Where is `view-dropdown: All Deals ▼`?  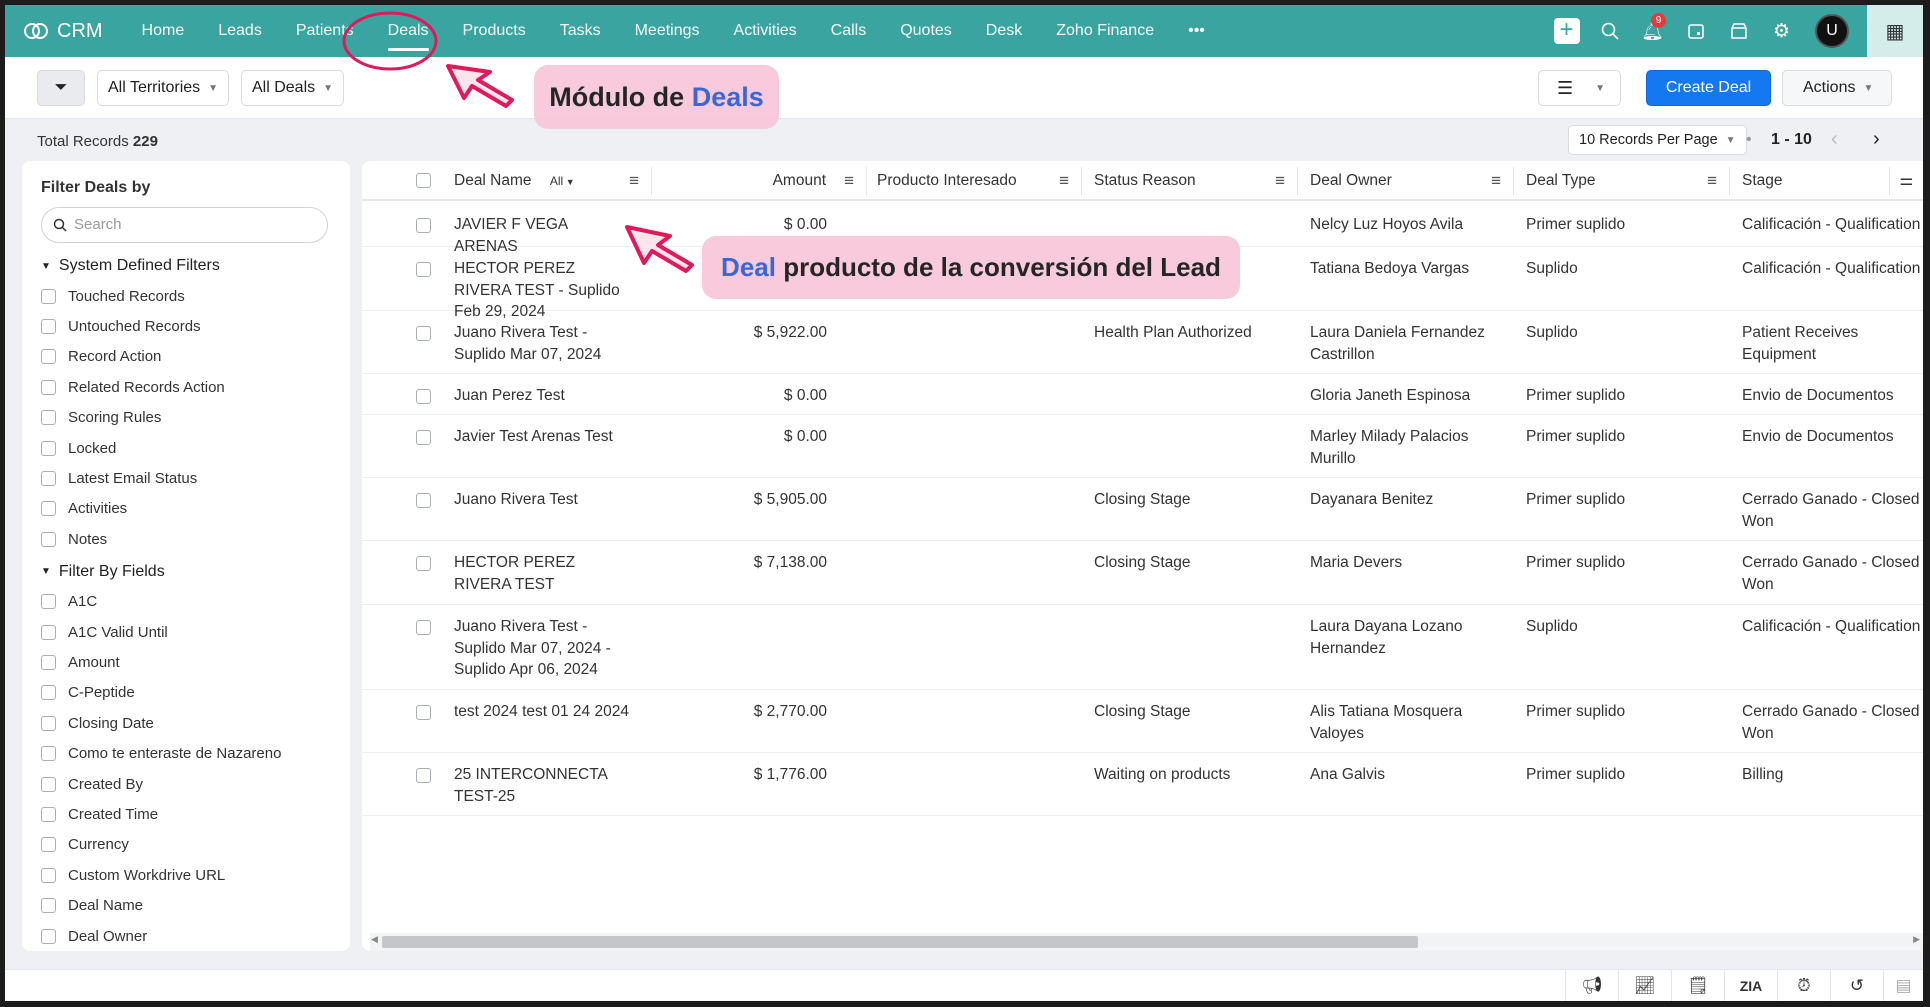 view-dropdown: All Deals ▼ is located at coordinates (293, 88).